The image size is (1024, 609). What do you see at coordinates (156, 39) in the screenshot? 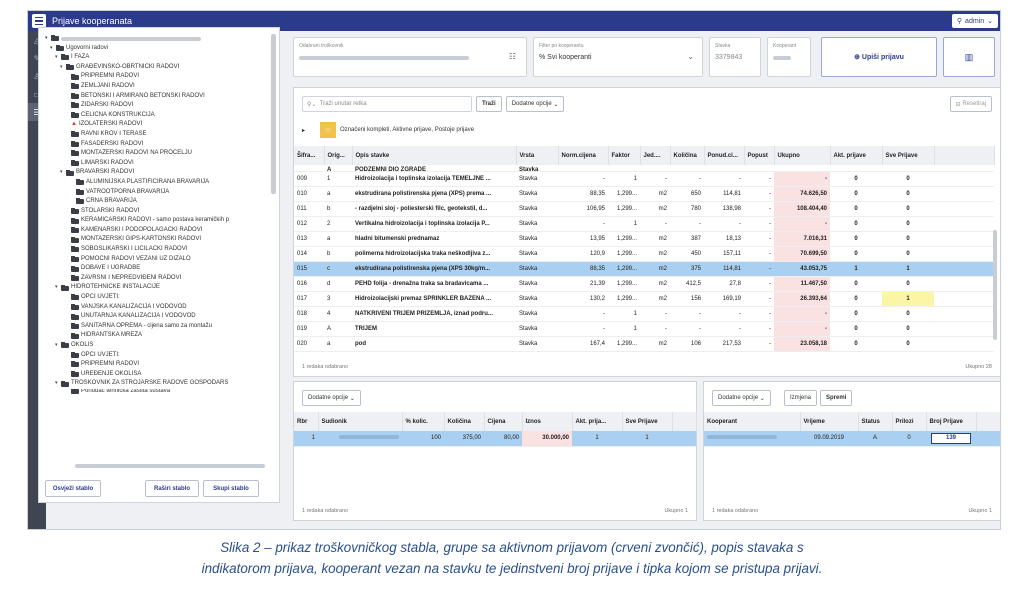
I see `tree-node: ▾` at bounding box center [156, 39].